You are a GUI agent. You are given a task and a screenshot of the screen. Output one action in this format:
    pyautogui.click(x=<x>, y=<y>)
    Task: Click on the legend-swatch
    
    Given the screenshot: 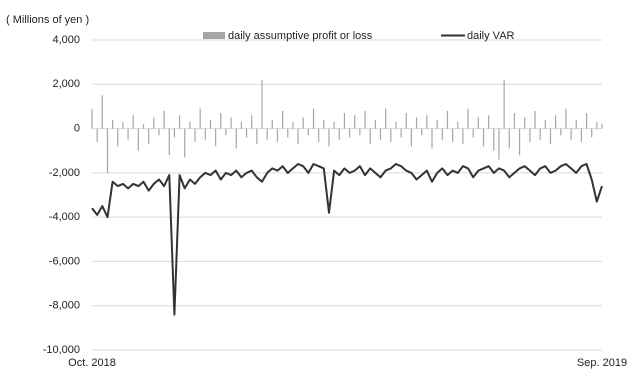 What is the action you would take?
    pyautogui.click(x=214, y=35)
    